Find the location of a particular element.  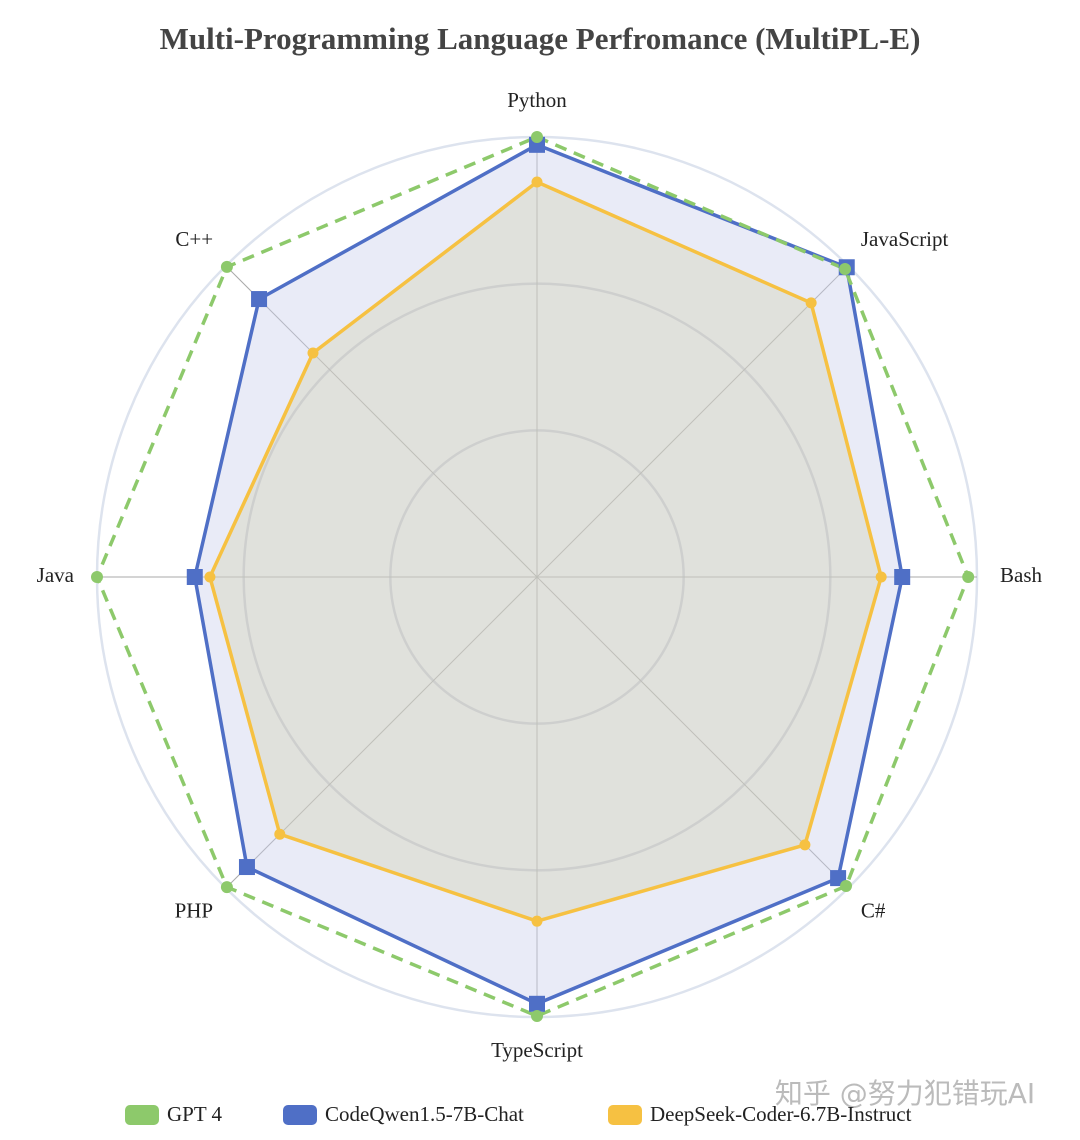

axis-label: C++ is located at coordinates (194, 239).